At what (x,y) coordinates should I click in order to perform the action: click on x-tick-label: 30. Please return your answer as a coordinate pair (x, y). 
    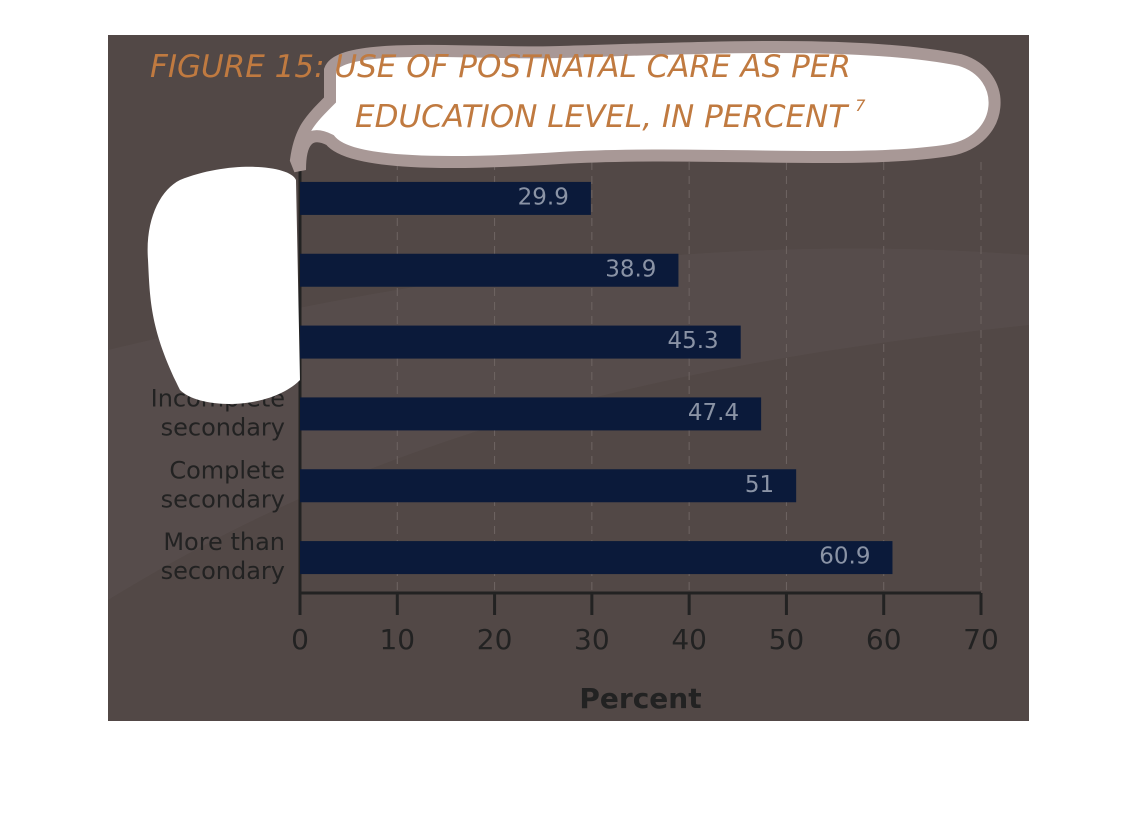
    Looking at the image, I should click on (592, 639).